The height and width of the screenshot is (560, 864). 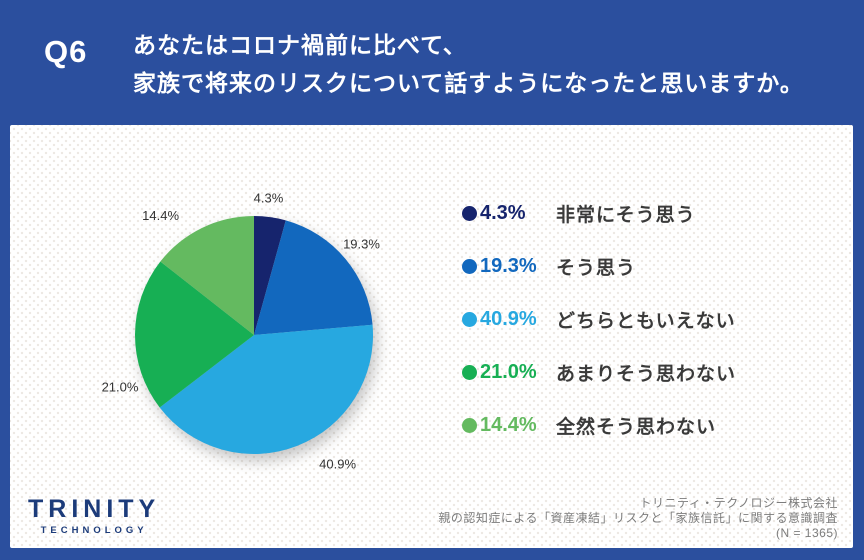 I want to click on legend-row: 40.9% どちらともいえない, so click(x=599, y=319).